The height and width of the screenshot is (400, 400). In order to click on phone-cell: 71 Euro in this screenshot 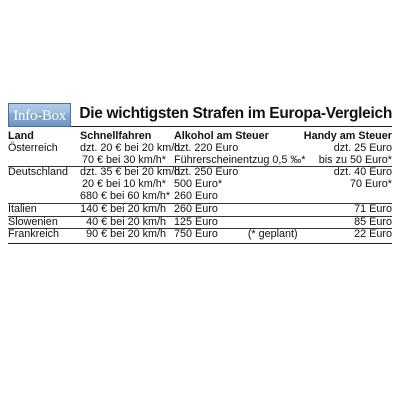, I will do `click(373, 208)`.